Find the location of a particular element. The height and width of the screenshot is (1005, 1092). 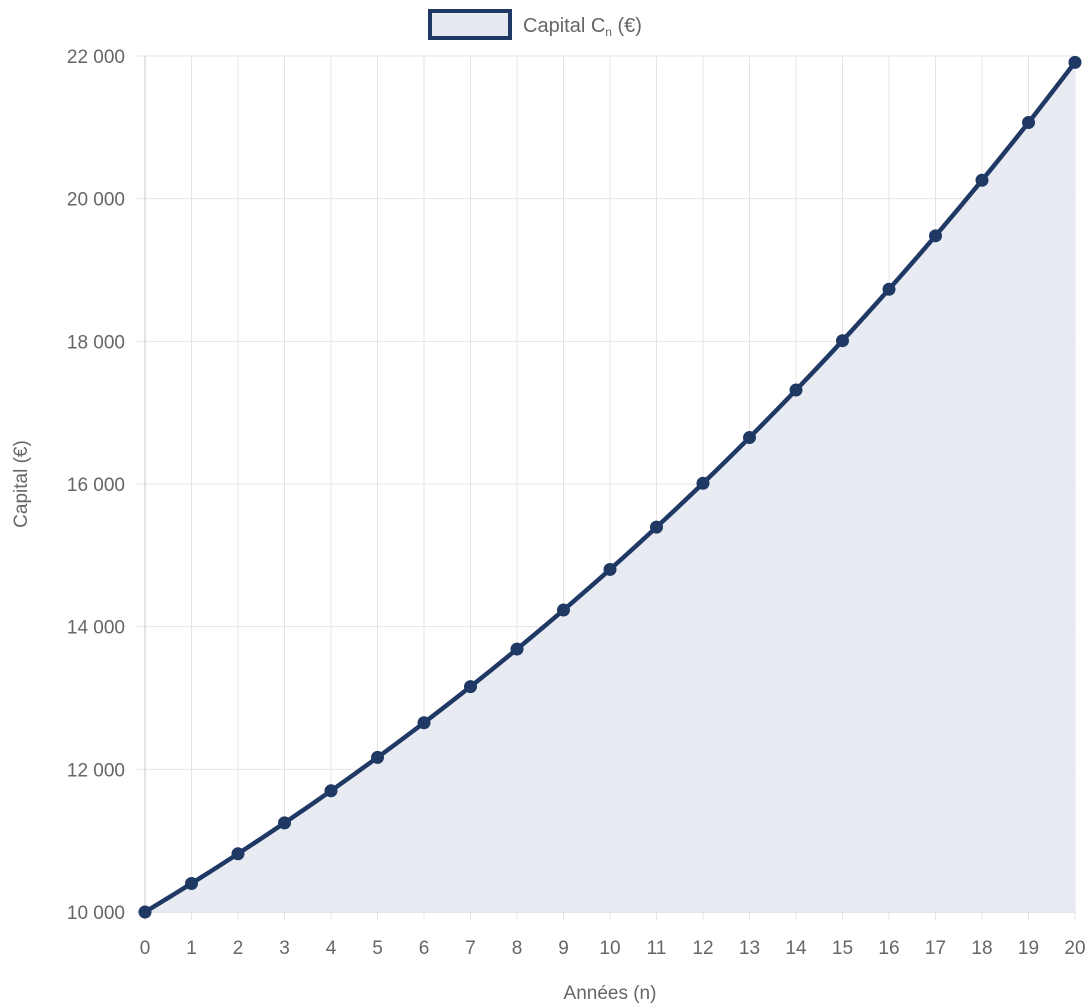

x-tick-label: 0 is located at coordinates (145, 948).